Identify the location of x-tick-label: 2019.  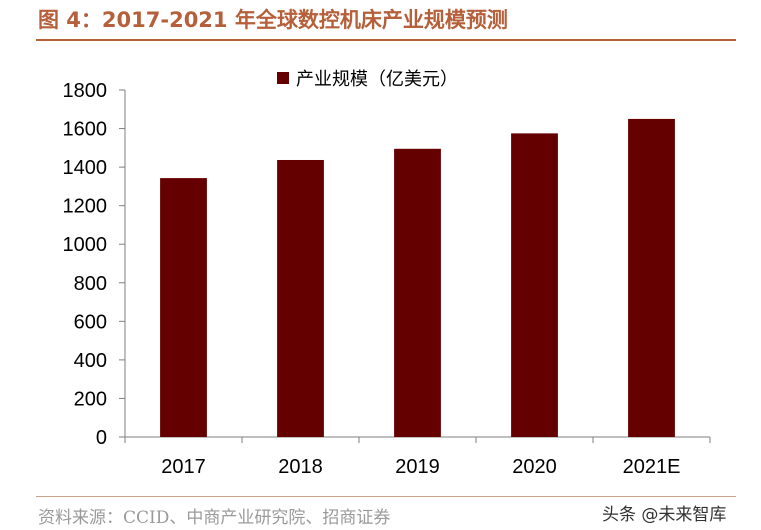
(417, 467).